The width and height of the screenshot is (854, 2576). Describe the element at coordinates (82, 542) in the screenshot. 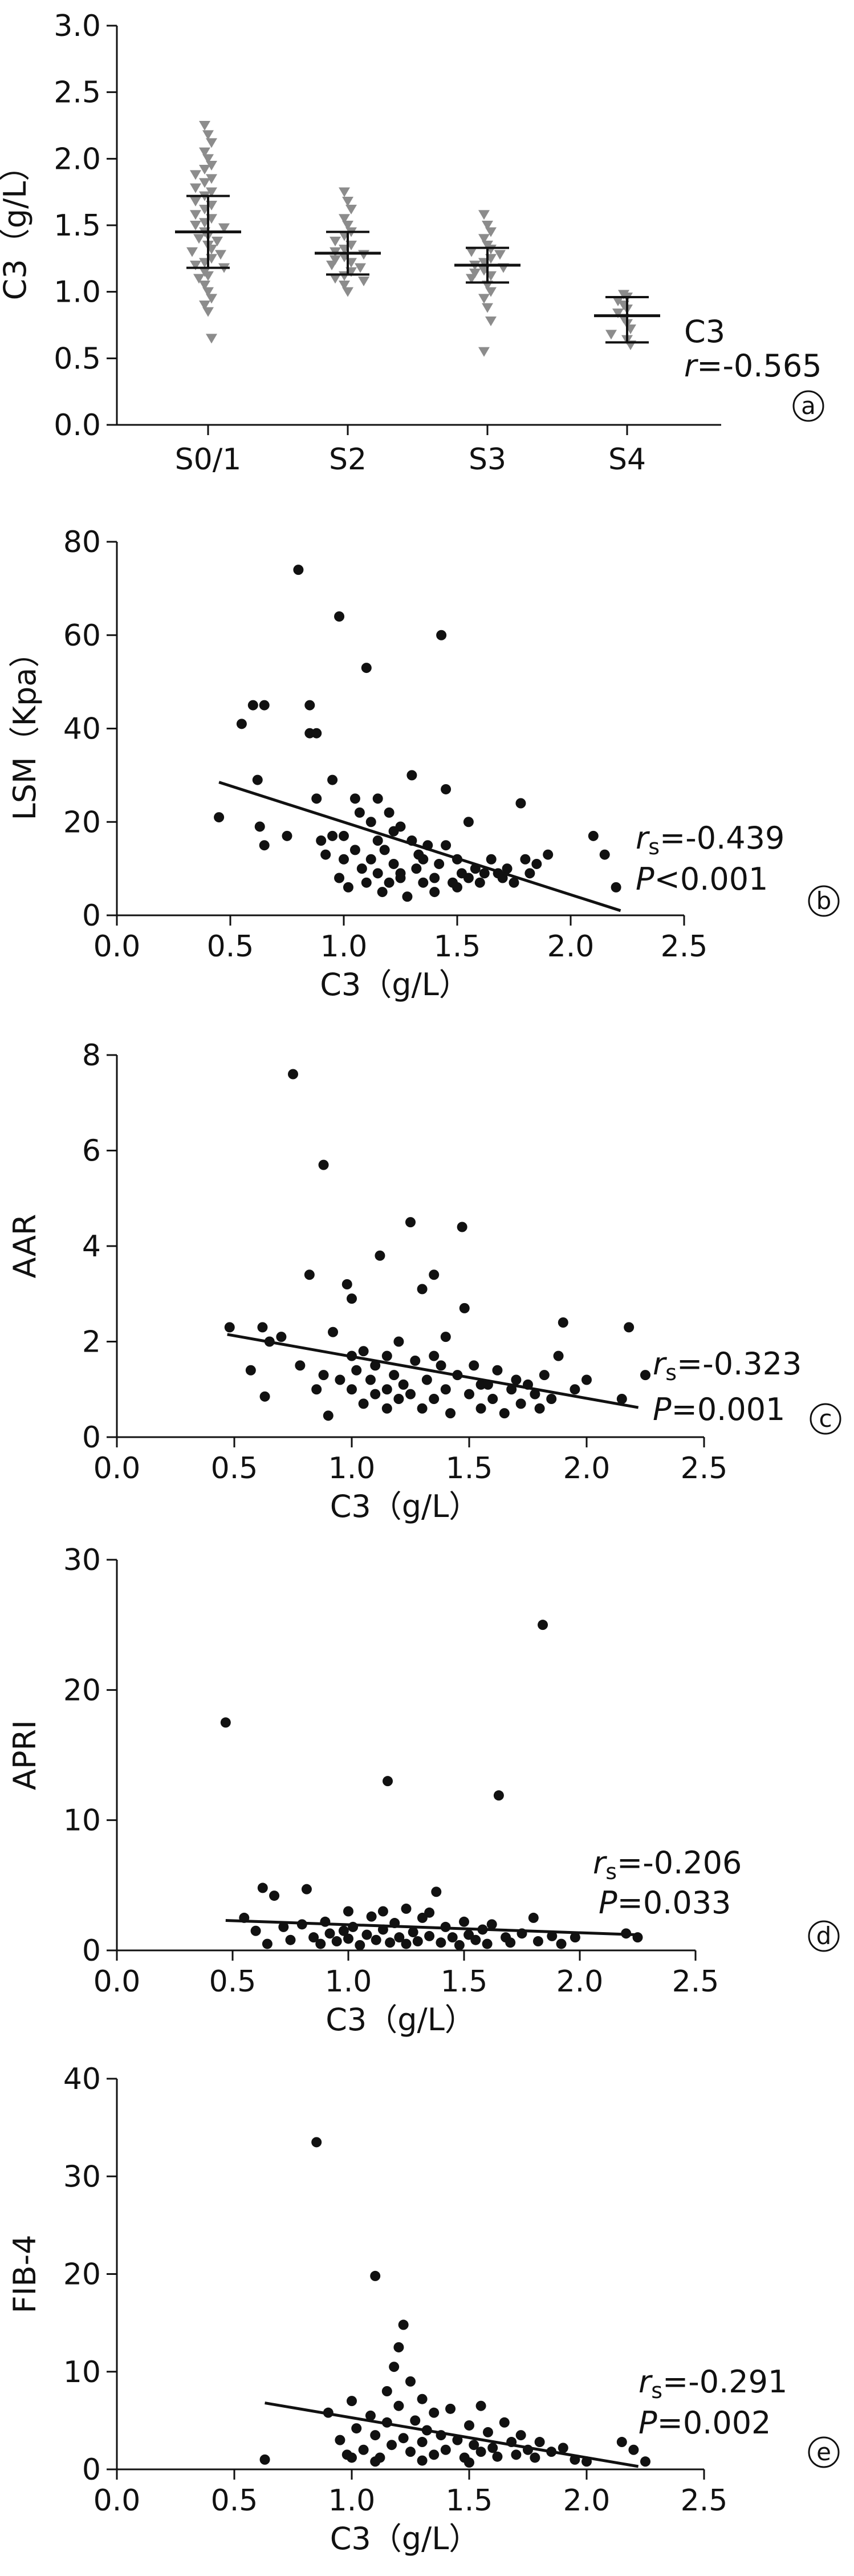

I see `y-tick-label: 80` at that location.